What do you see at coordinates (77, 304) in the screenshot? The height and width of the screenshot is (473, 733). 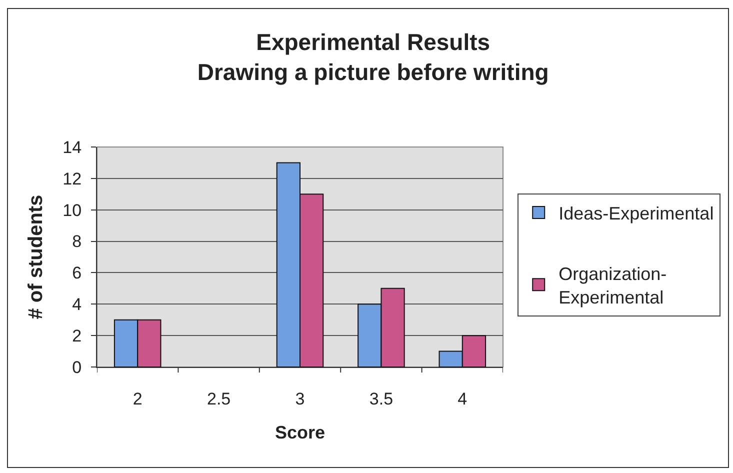 I see `y-tick-label: 4` at bounding box center [77, 304].